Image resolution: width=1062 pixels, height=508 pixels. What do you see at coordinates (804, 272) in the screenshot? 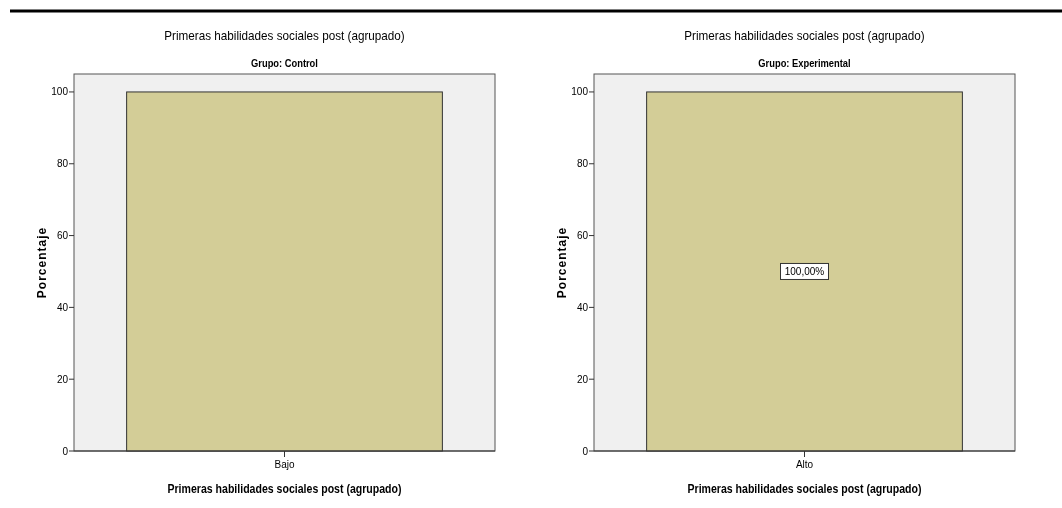
I see `data-label: 100,00%` at bounding box center [804, 272].